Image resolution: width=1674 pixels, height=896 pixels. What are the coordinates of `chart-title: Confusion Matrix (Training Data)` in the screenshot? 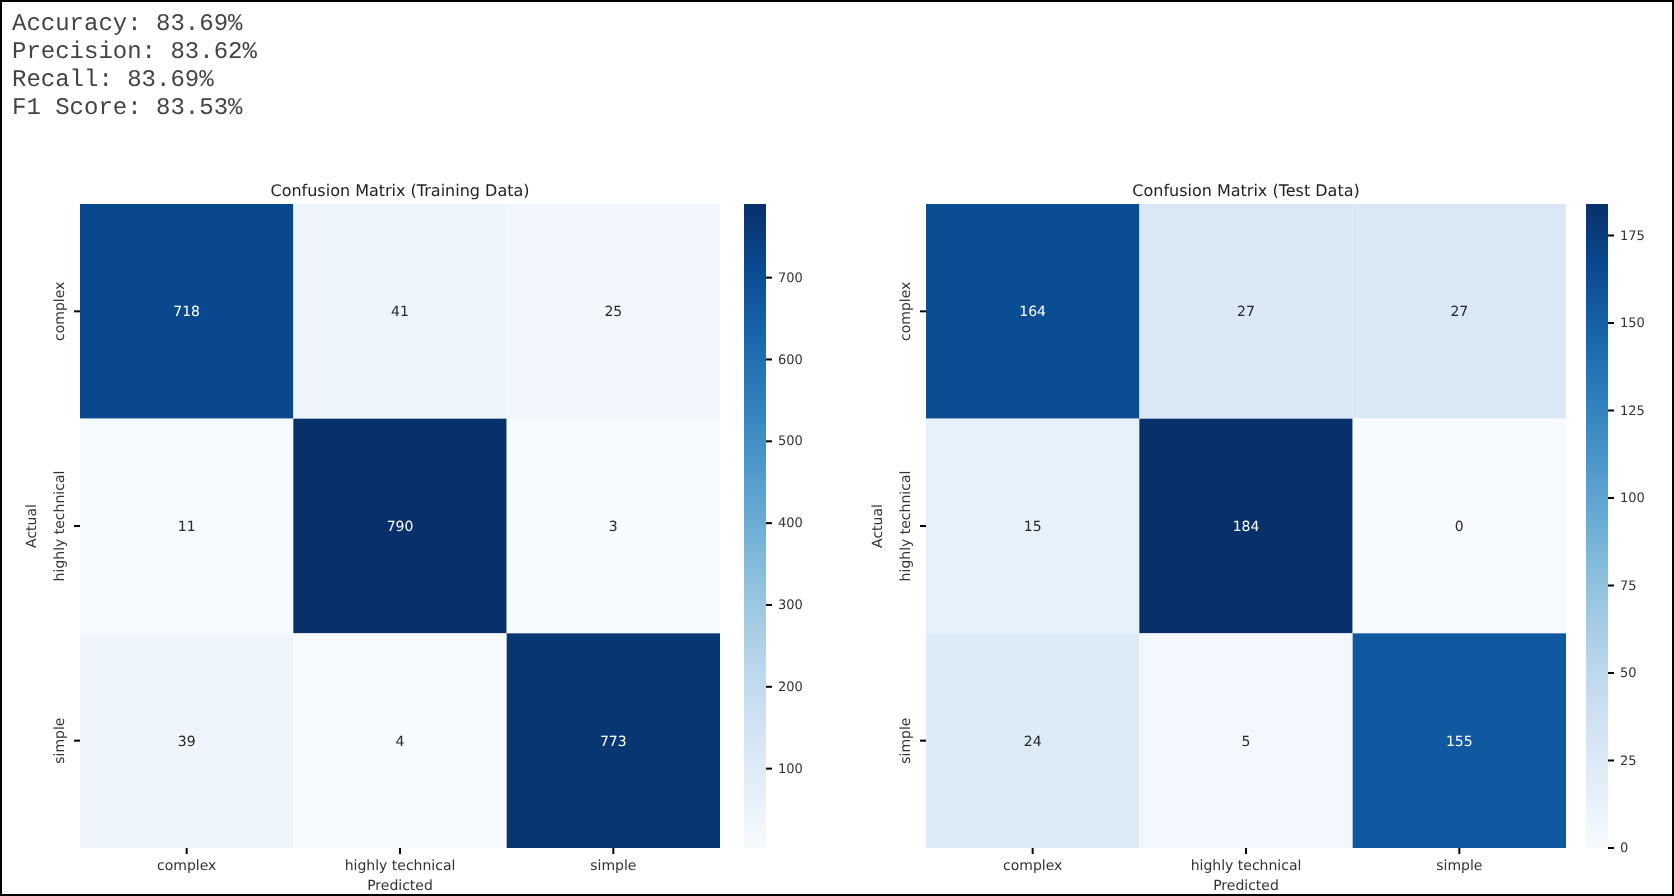 It's located at (400, 191).